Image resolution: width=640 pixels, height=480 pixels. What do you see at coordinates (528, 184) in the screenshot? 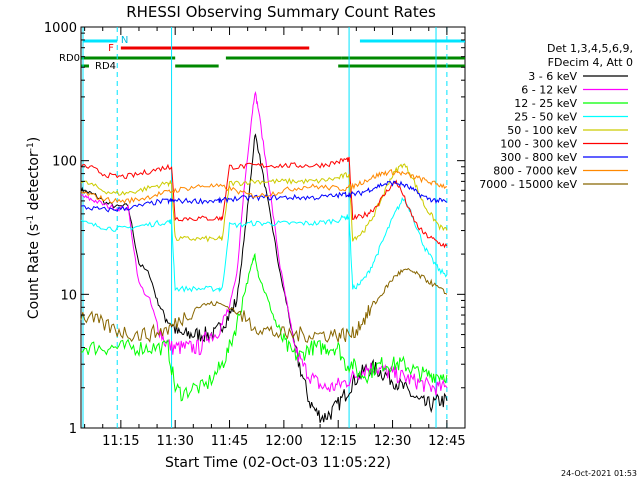
I see `legend-entry-label: 7000 - 15000 keV` at bounding box center [528, 184].